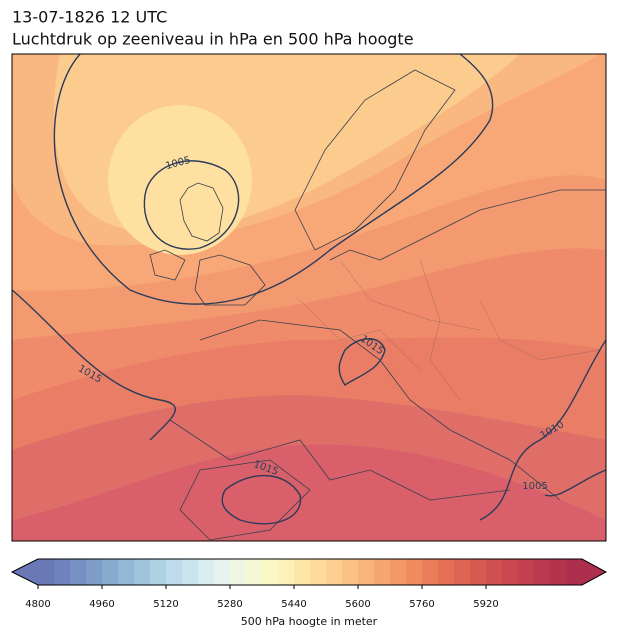  What do you see at coordinates (421, 604) in the screenshot?
I see `colorbar-tick-label: 5760` at bounding box center [421, 604].